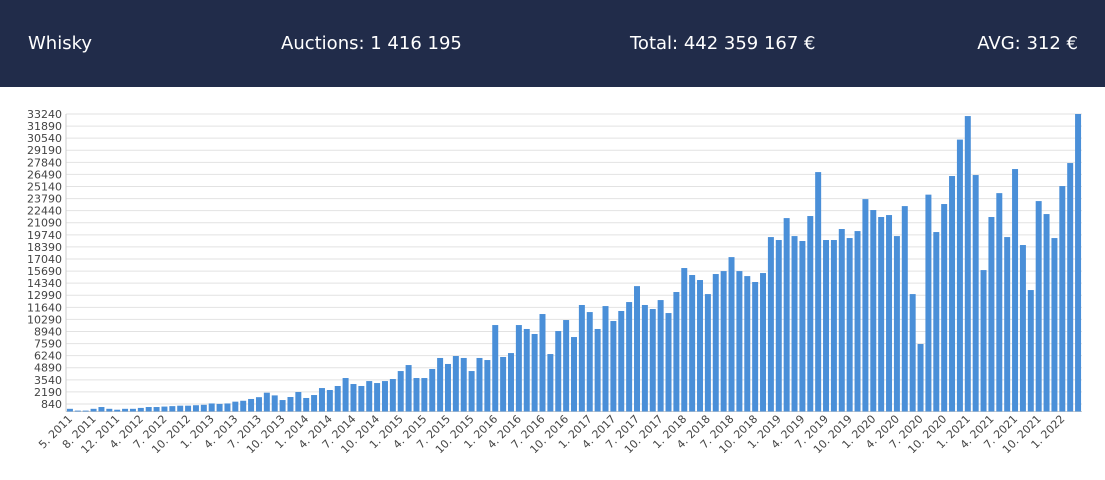  What do you see at coordinates (44, 150) in the screenshot?
I see `y-tick-label: 29190` at bounding box center [44, 150].